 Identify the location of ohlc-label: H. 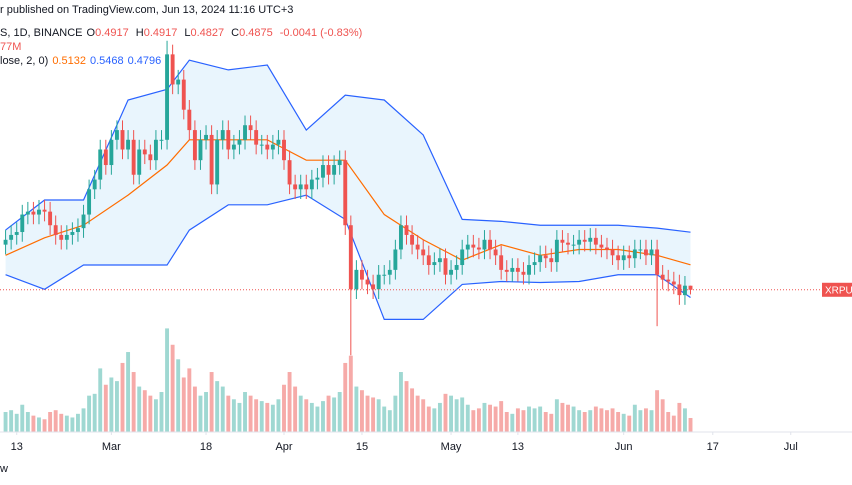
(139, 33).